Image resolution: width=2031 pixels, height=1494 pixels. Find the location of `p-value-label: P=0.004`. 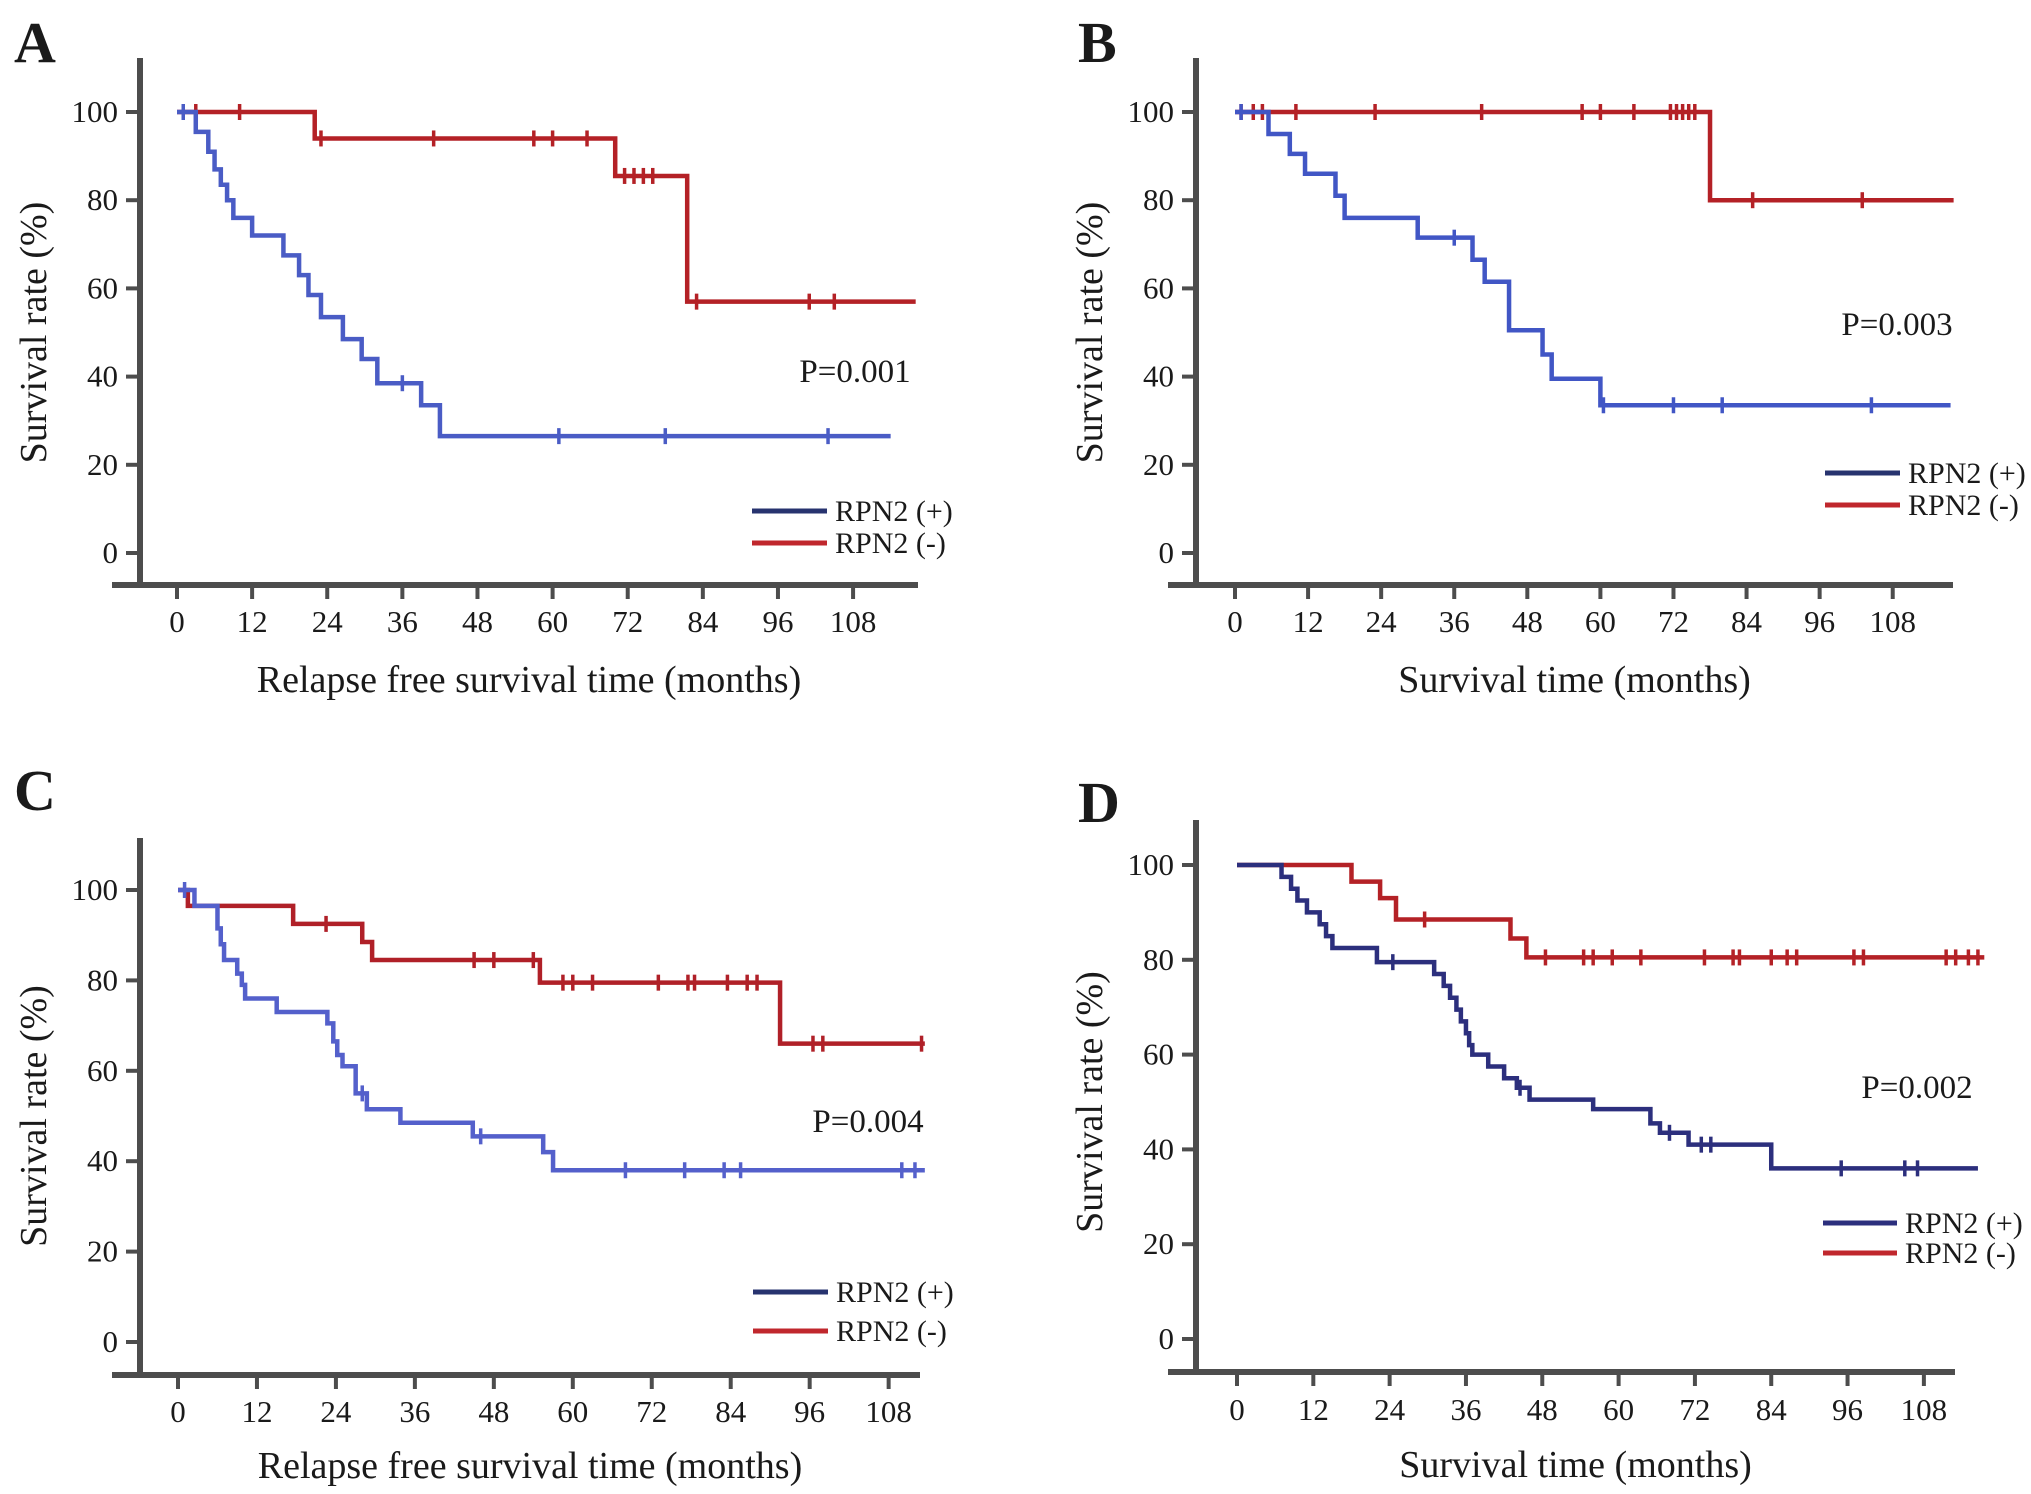

p-value-label: P=0.004 is located at coordinates (867, 1122).